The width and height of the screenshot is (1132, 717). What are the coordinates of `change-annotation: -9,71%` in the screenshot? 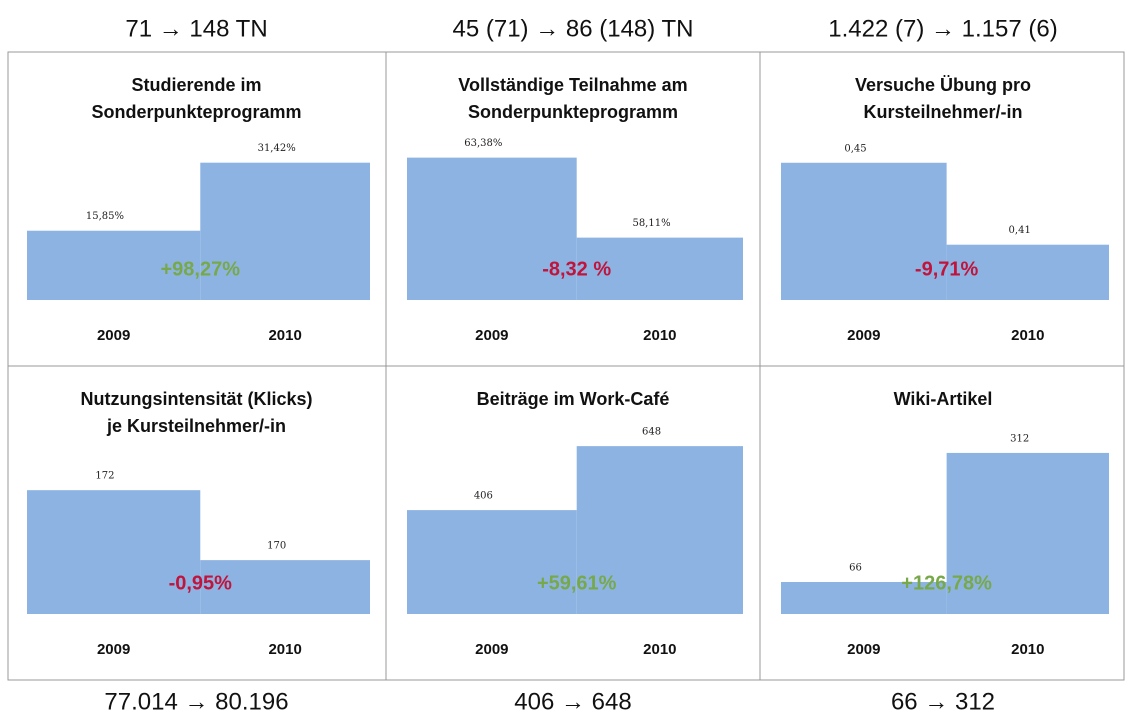 It's located at (947, 269).